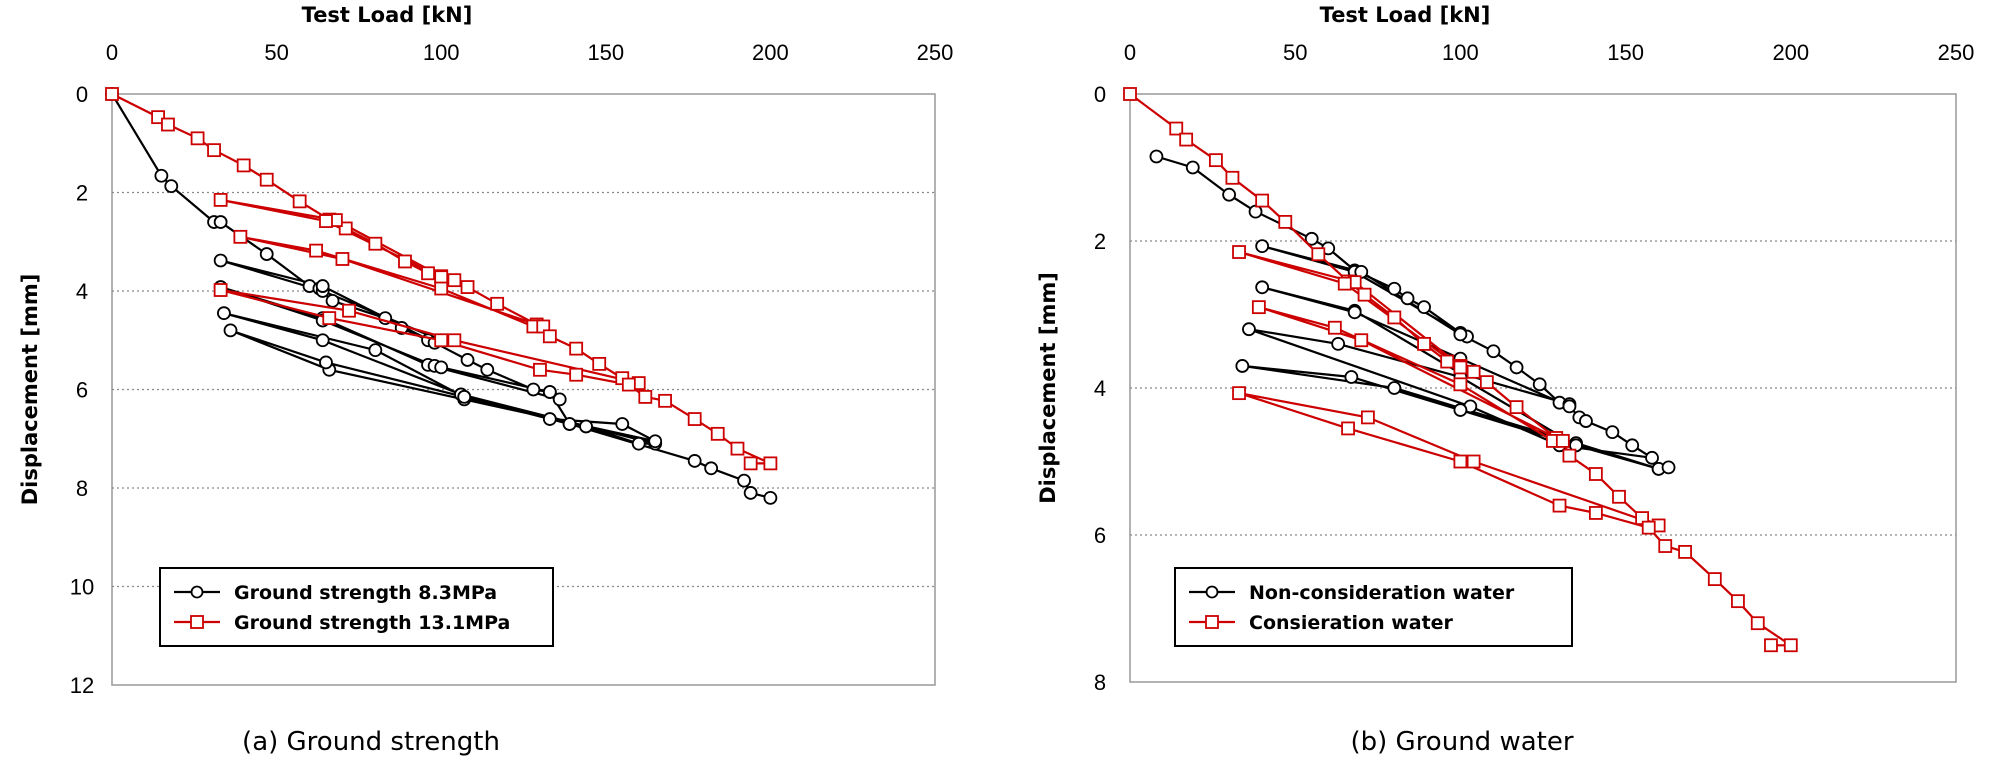  Describe the element at coordinates (1351, 623) in the screenshot. I see `legend-label: Consieration water` at that location.